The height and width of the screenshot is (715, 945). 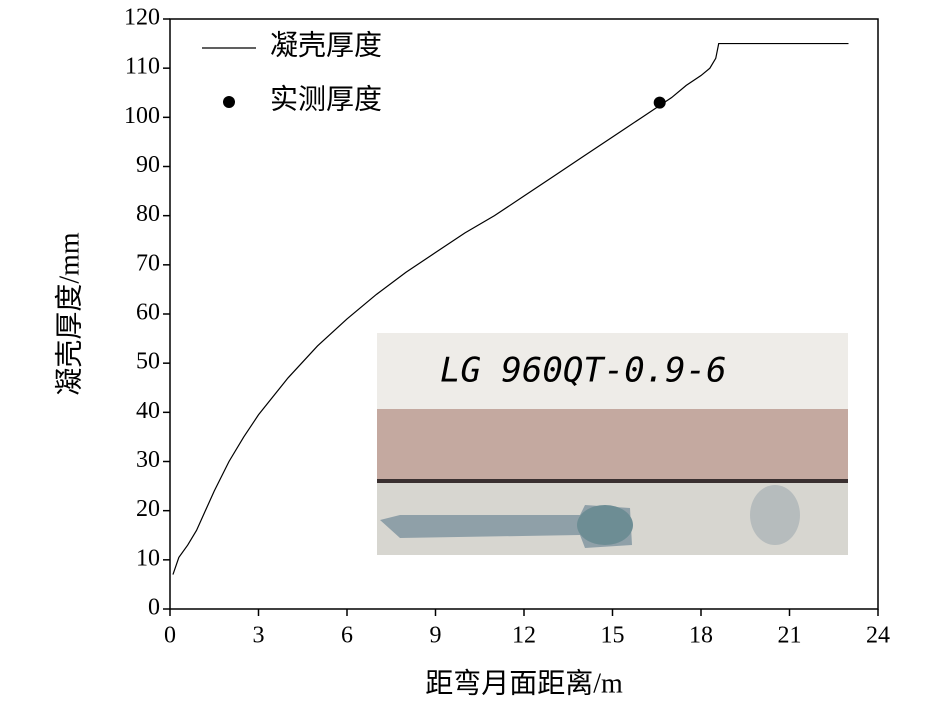 What do you see at coordinates (229, 102) in the screenshot?
I see `legend-swatch` at bounding box center [229, 102].